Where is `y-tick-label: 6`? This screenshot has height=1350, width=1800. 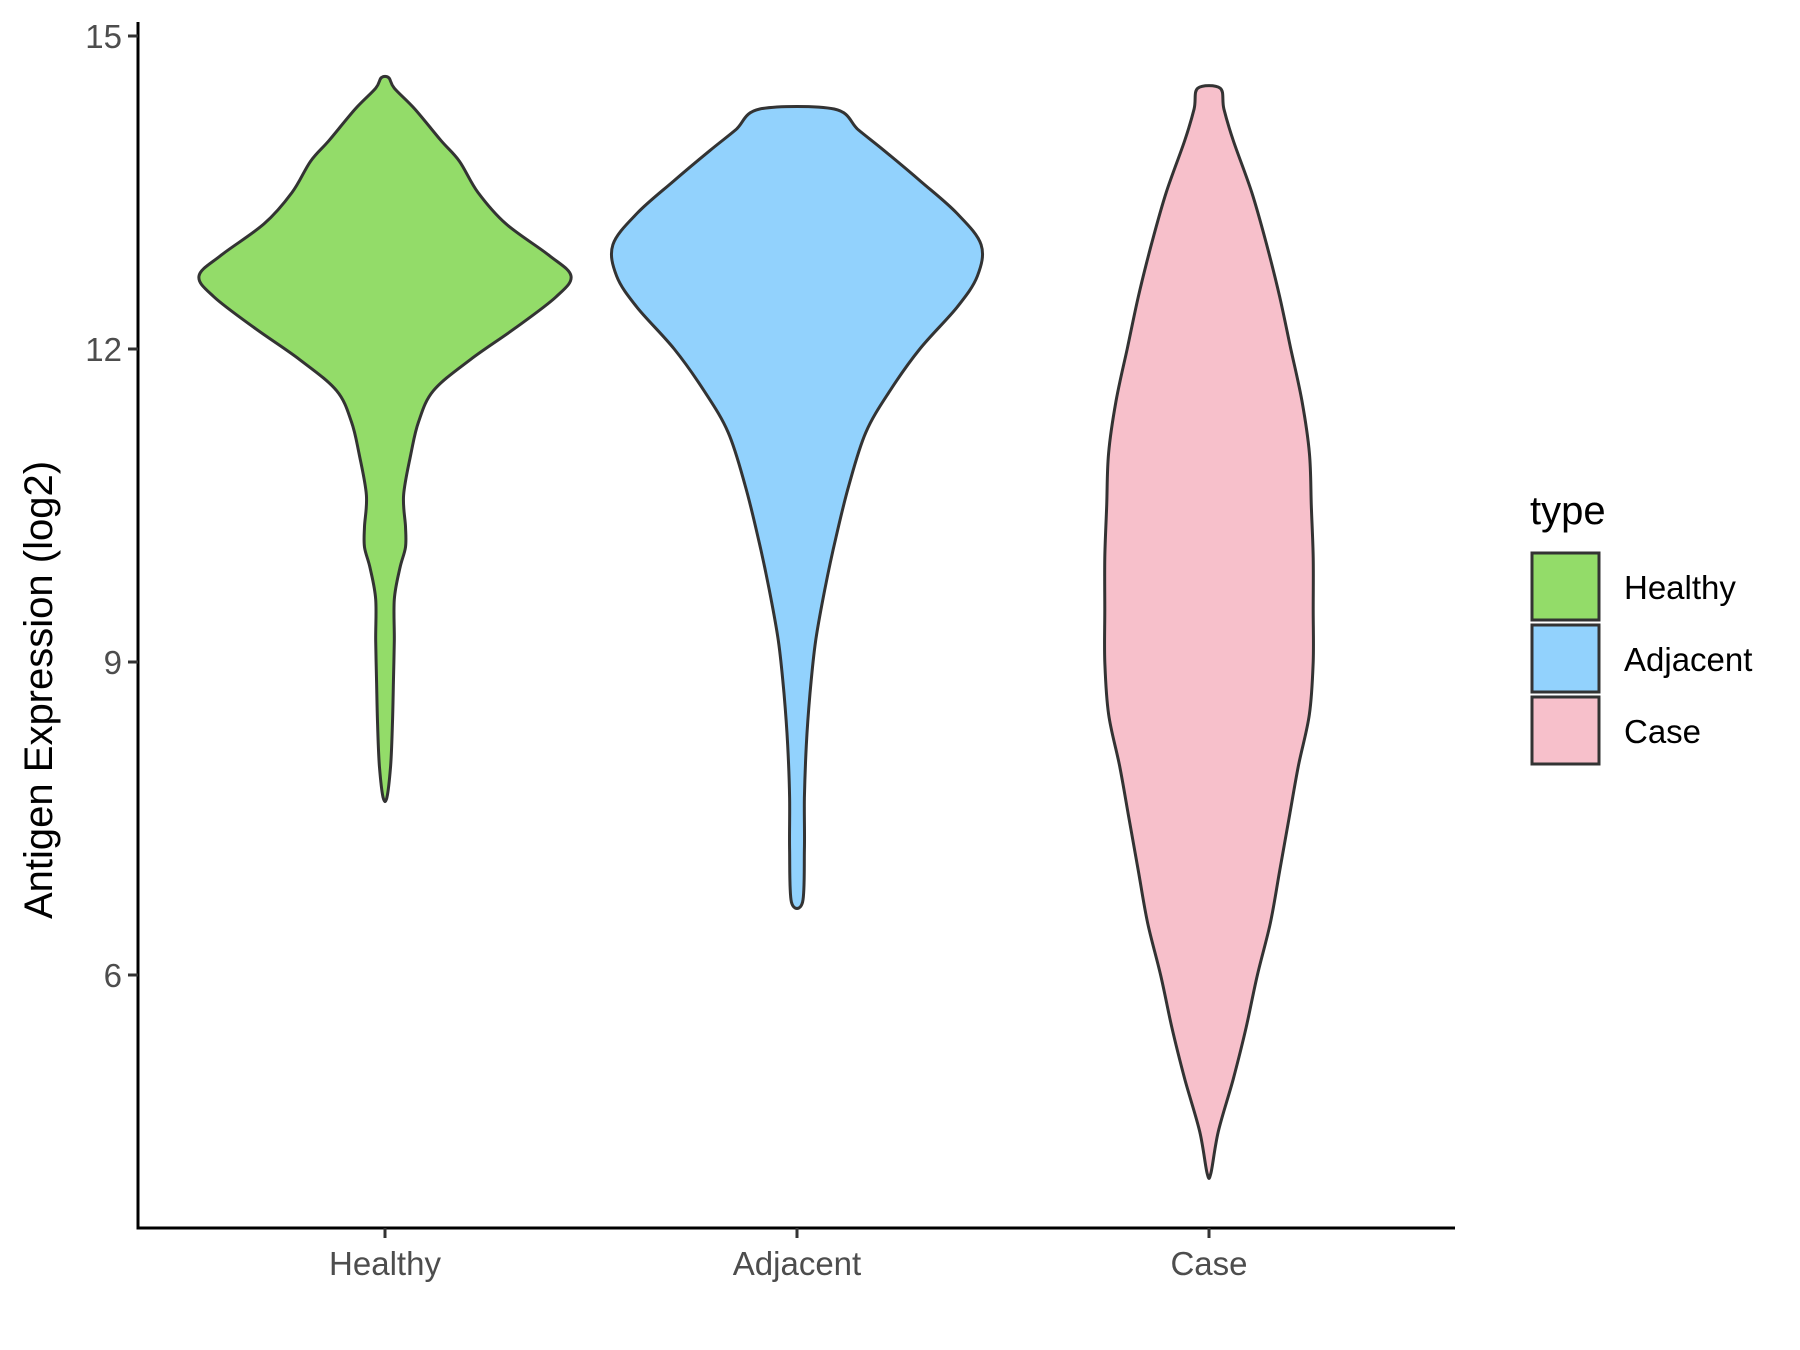 y-tick-label: 6 is located at coordinates (113, 975).